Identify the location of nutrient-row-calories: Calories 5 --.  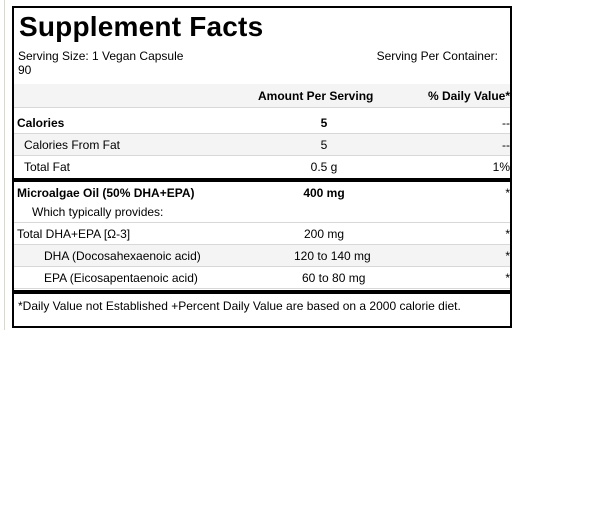
(262, 123).